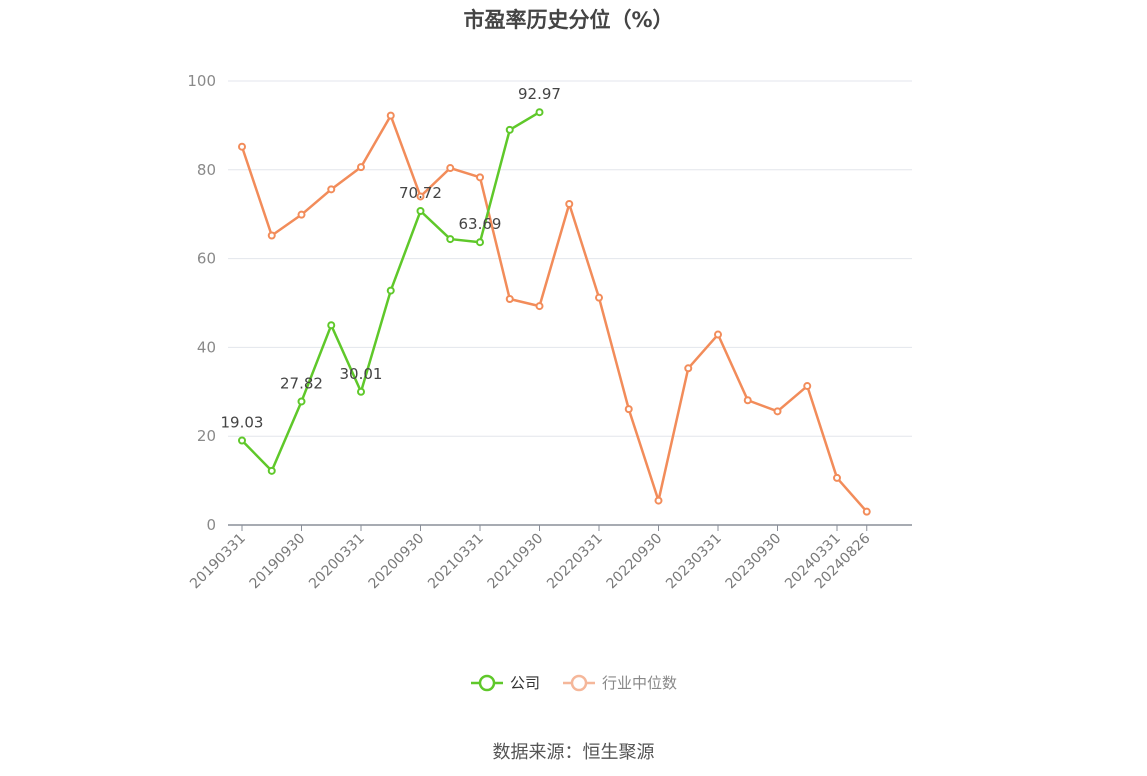 The height and width of the screenshot is (776, 1147). I want to click on y-tick-label: 0, so click(211, 525).